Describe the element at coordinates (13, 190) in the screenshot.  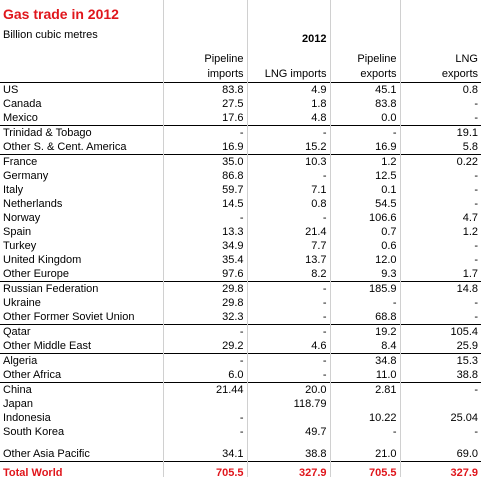
I see `row-label: Italy` at that location.